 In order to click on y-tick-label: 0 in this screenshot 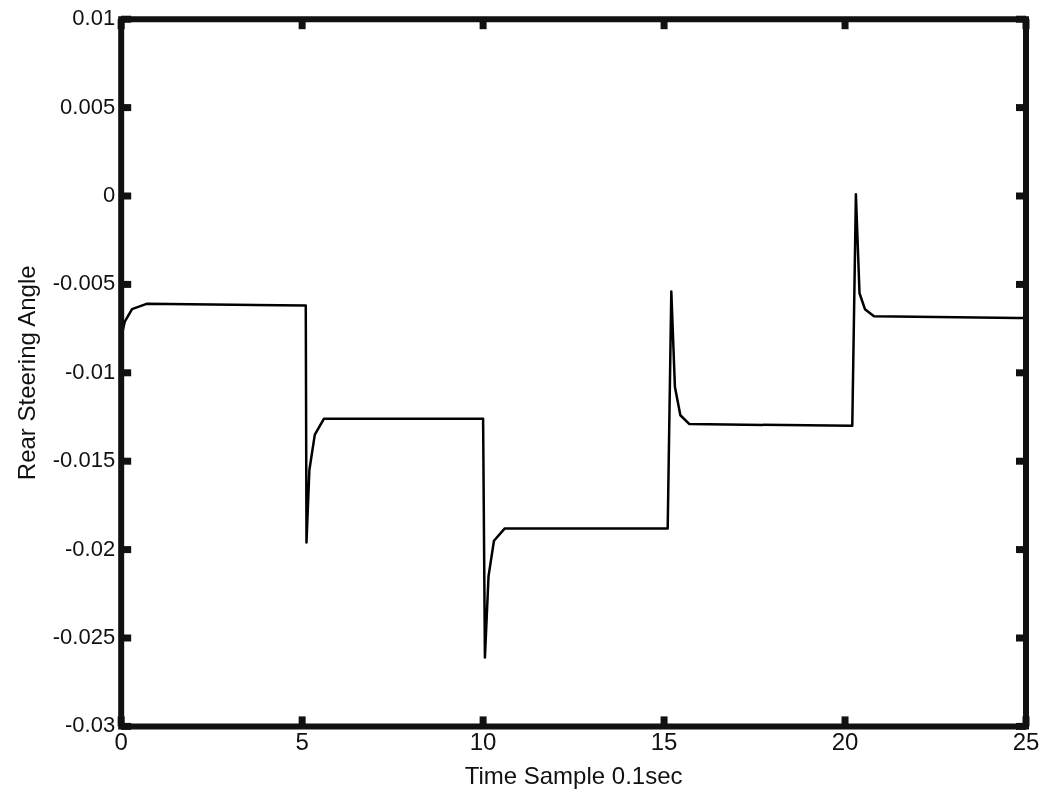, I will do `click(109, 195)`.